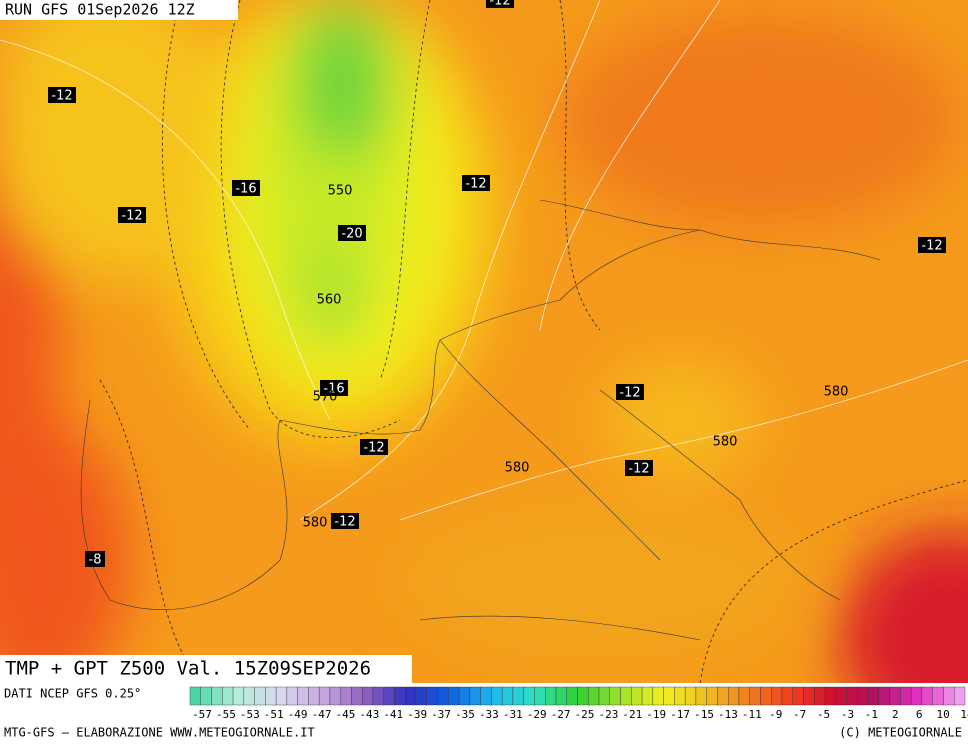 This screenshot has height=745, width=968. Describe the element at coordinates (513, 714) in the screenshot. I see `scale-label: -31` at that location.